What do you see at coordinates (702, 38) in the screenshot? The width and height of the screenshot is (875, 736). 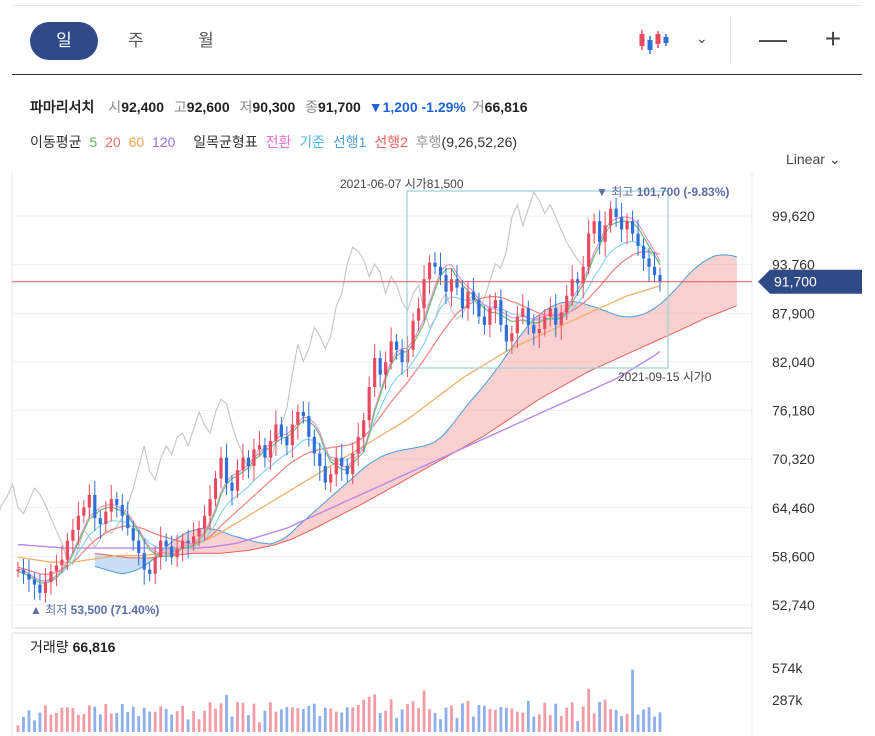 I see `chevron-down-icon: ⌄` at bounding box center [702, 38].